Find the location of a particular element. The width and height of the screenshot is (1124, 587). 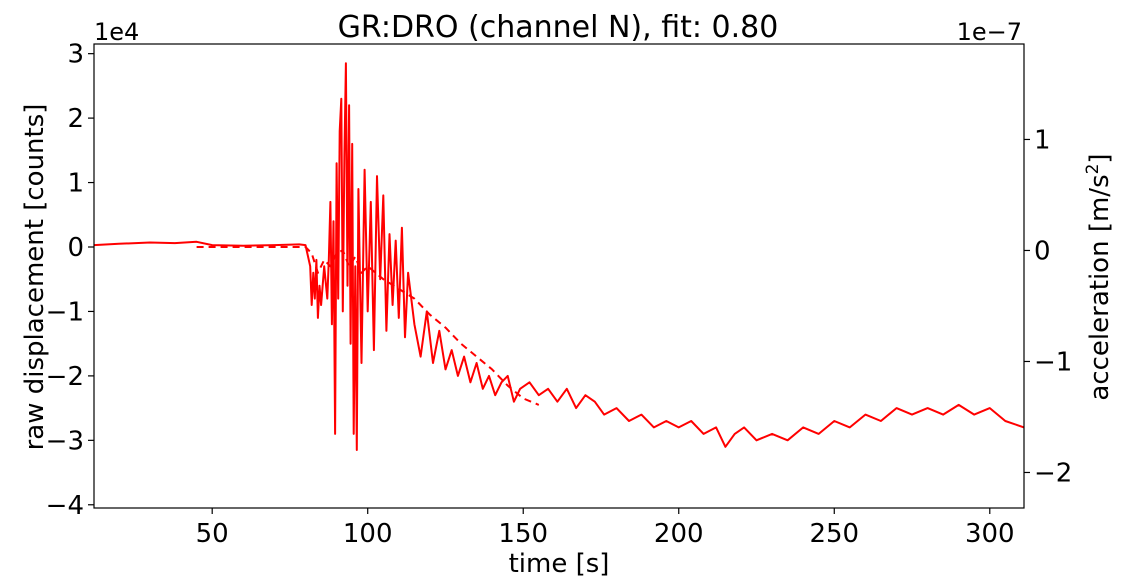

left-y-tick-label: 3 is located at coordinates (75, 55).